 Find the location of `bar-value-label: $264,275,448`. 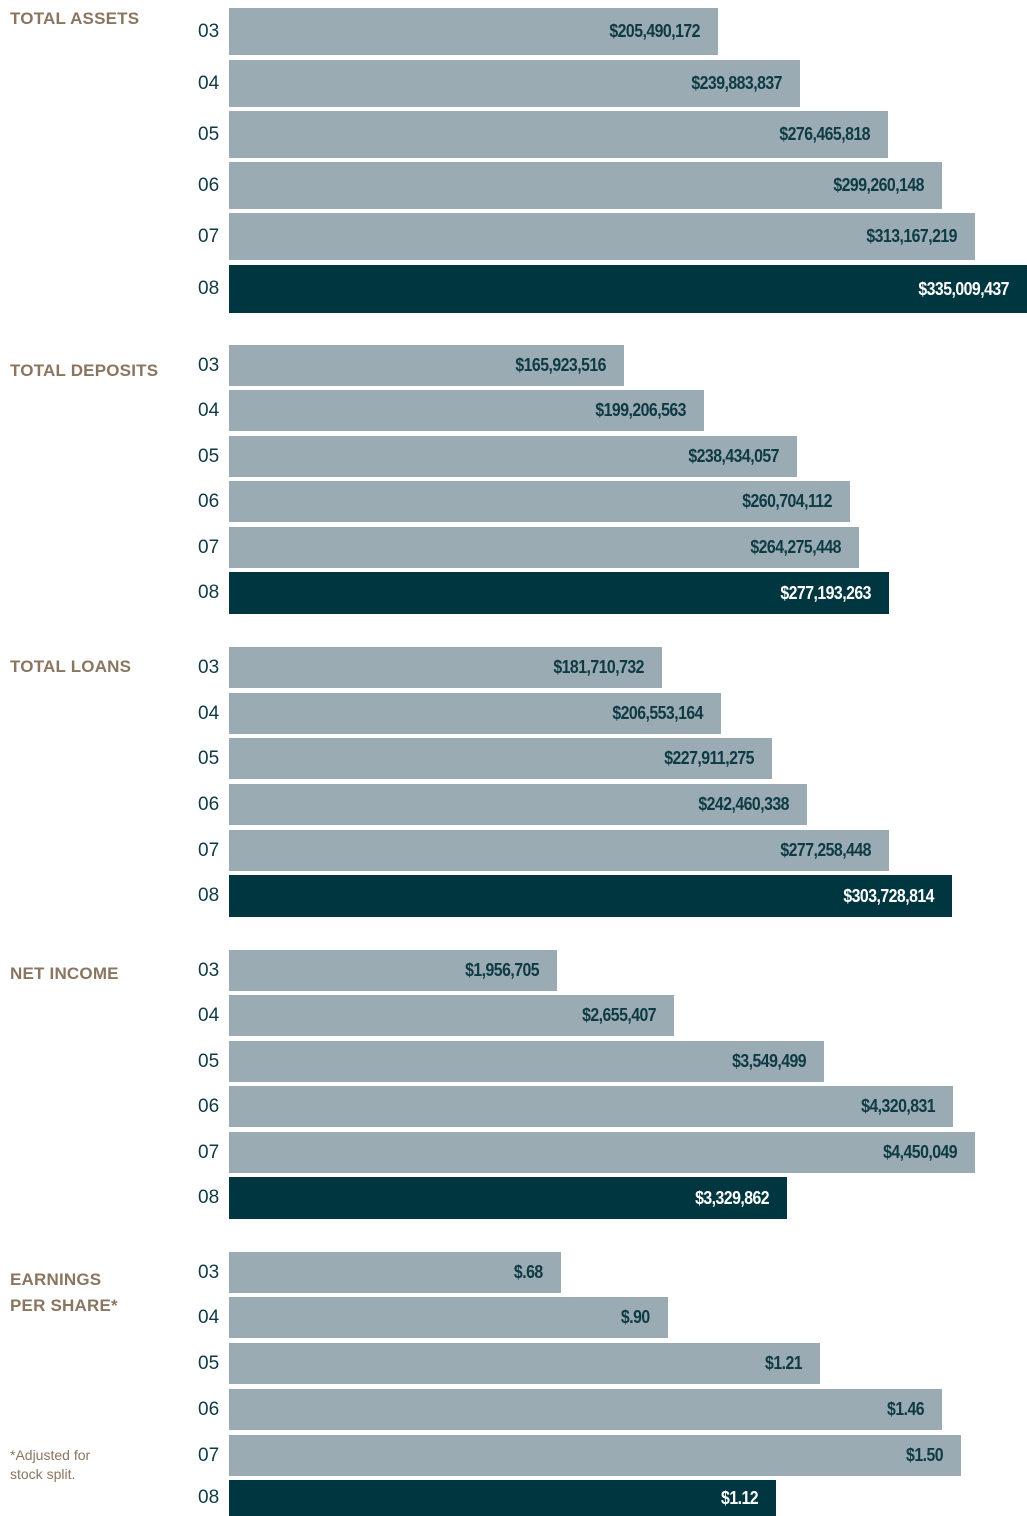

bar-value-label: $264,275,448 is located at coordinates (795, 547).